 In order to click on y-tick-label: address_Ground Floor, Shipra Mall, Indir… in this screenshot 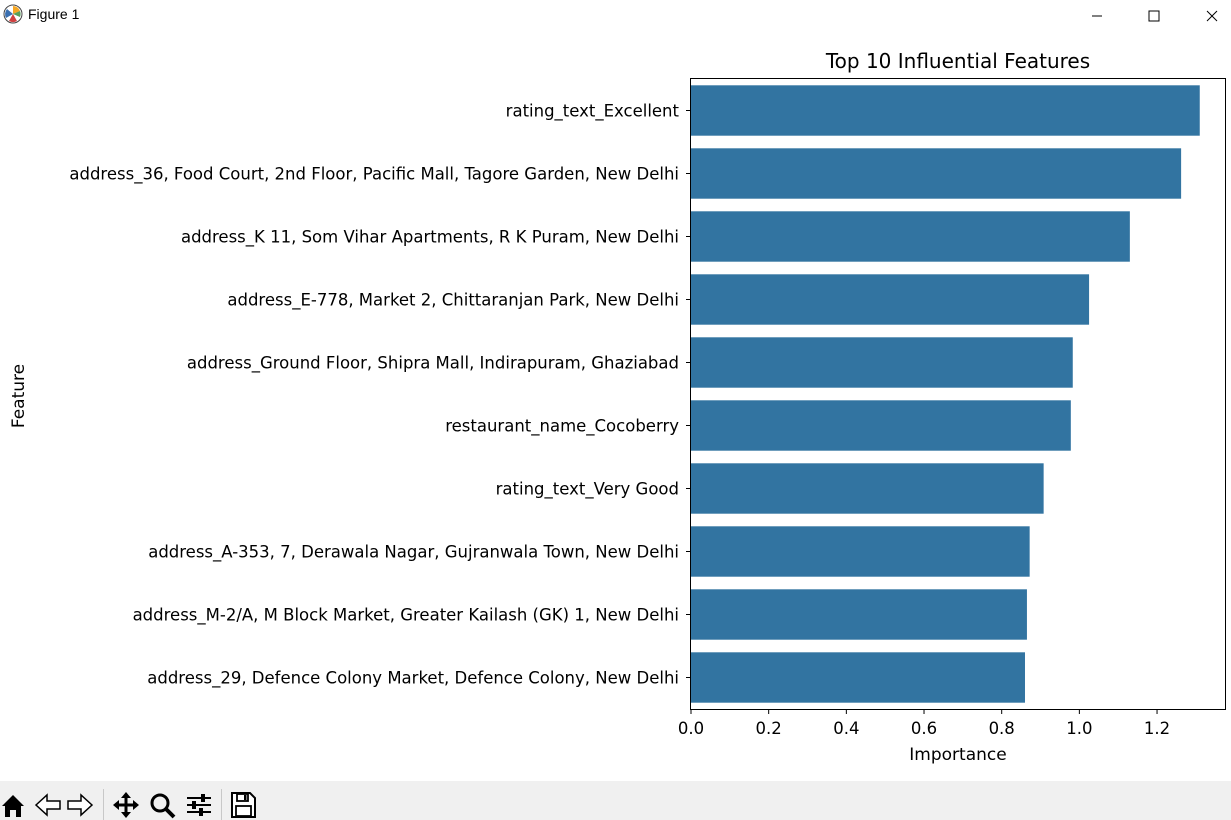, I will do `click(433, 364)`.